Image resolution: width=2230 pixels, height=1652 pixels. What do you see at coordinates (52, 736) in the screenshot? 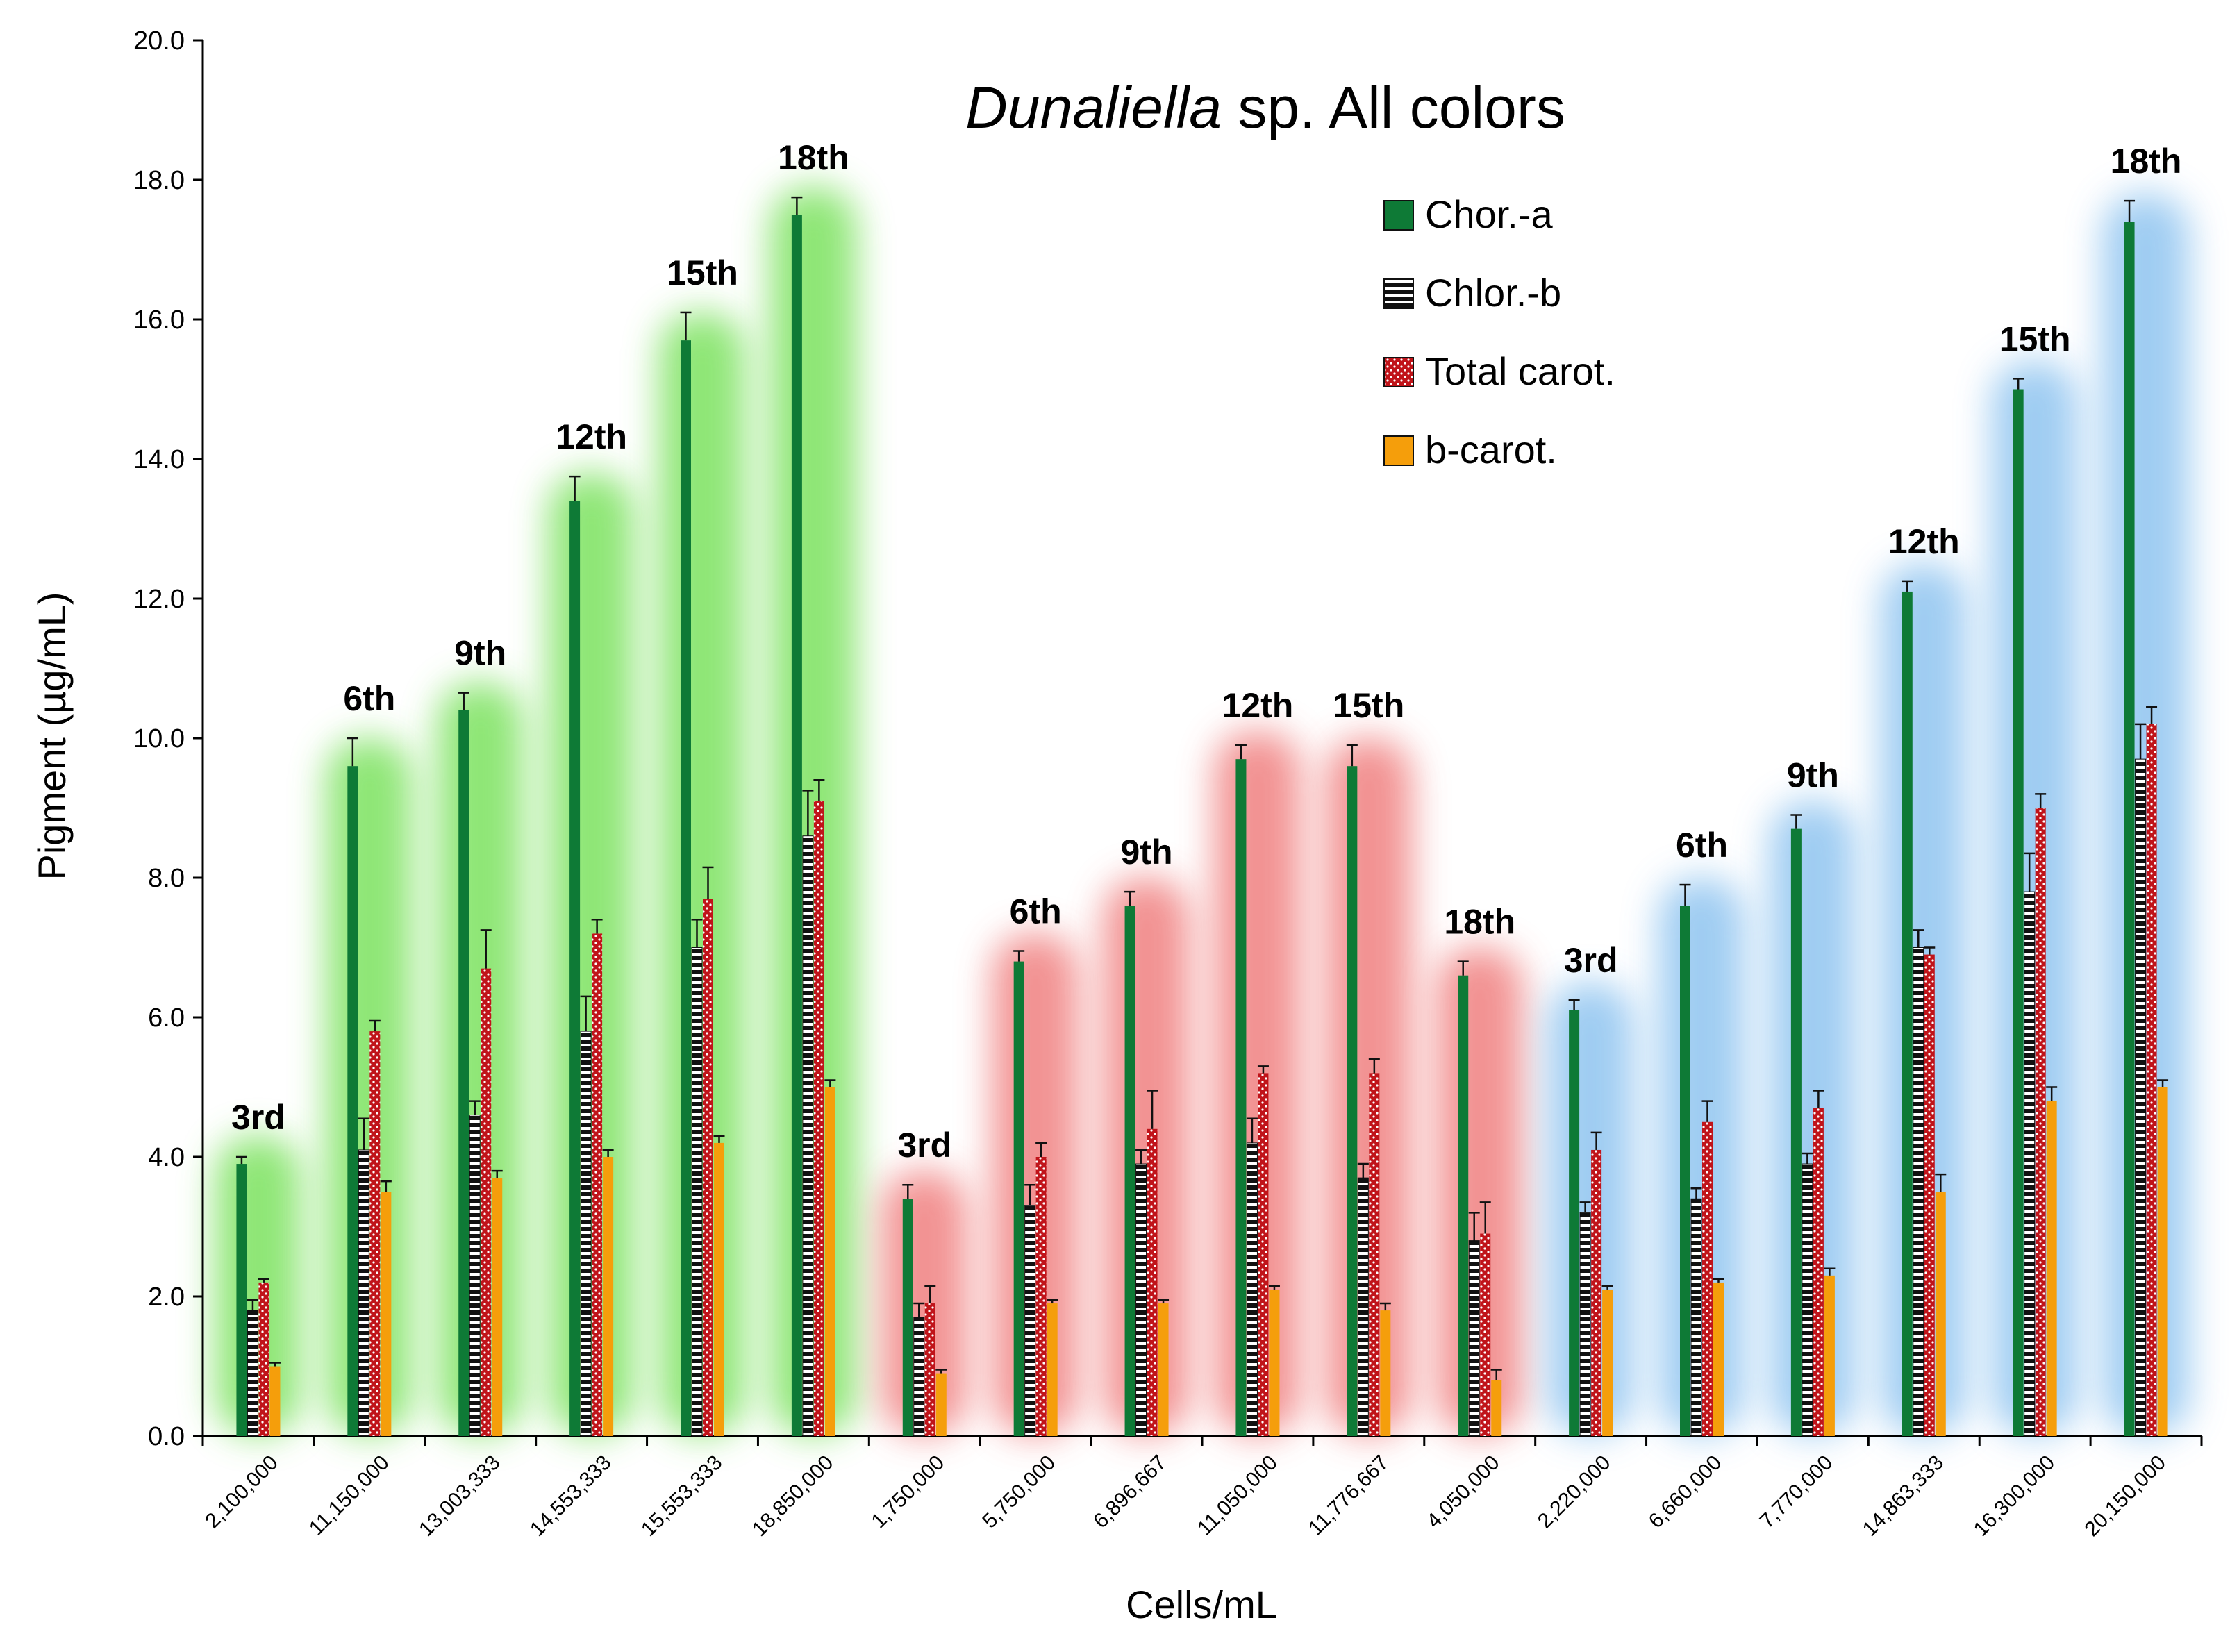
I see `y-axis-title: Pigment (µg/mL)` at bounding box center [52, 736].